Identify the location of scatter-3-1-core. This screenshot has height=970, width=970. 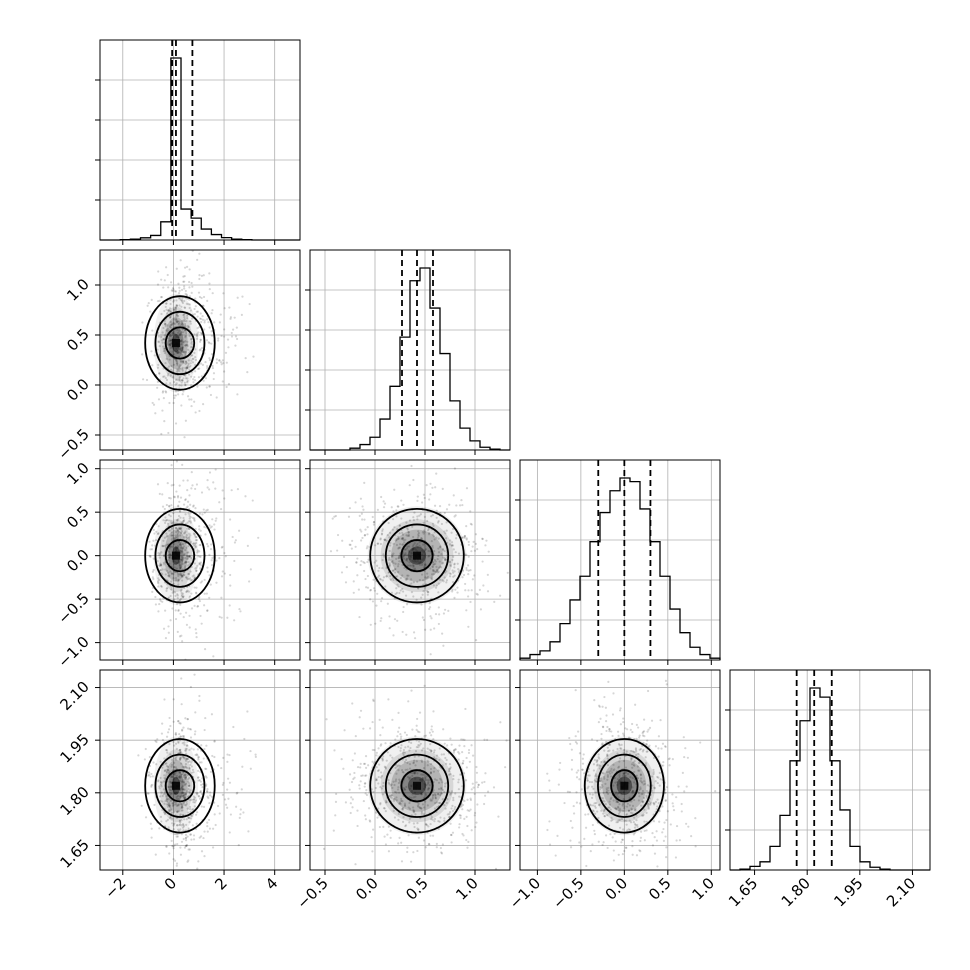
(417, 785).